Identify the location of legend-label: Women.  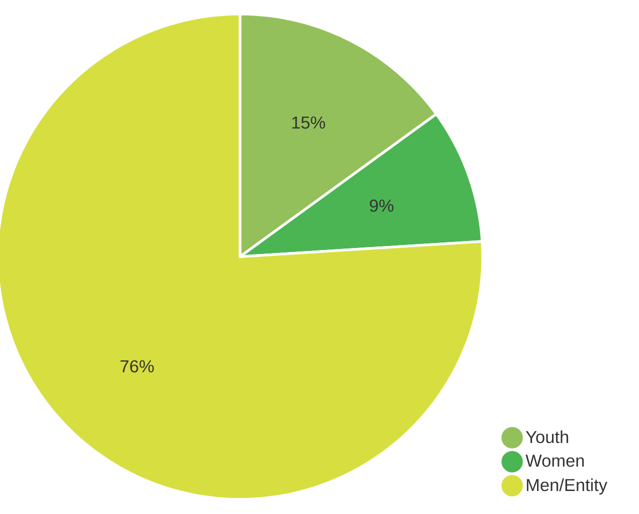
(555, 460).